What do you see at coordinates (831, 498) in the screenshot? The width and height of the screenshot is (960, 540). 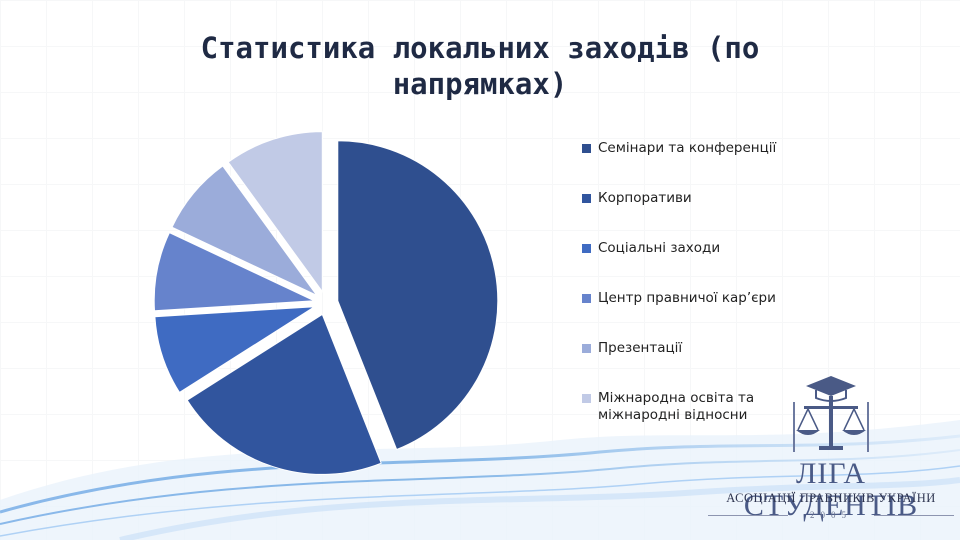 I see `logo-subtitle: АСОЦІАЦІЇ ПРАВНИКІВ УКРАЇНИ` at bounding box center [831, 498].